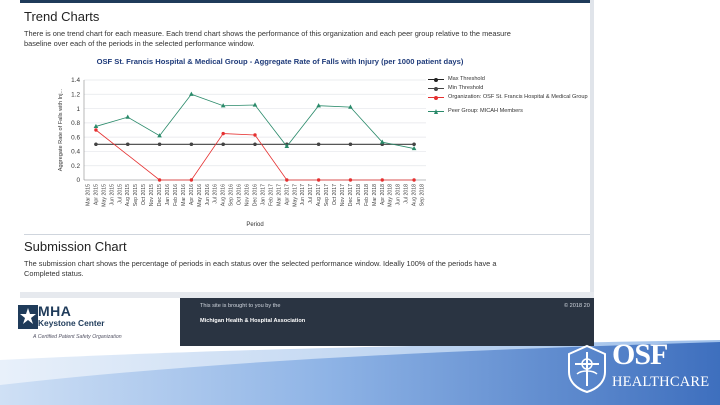 Image resolution: width=720 pixels, height=405 pixels. I want to click on x-tick-label: Apr 2017, so click(287, 194).